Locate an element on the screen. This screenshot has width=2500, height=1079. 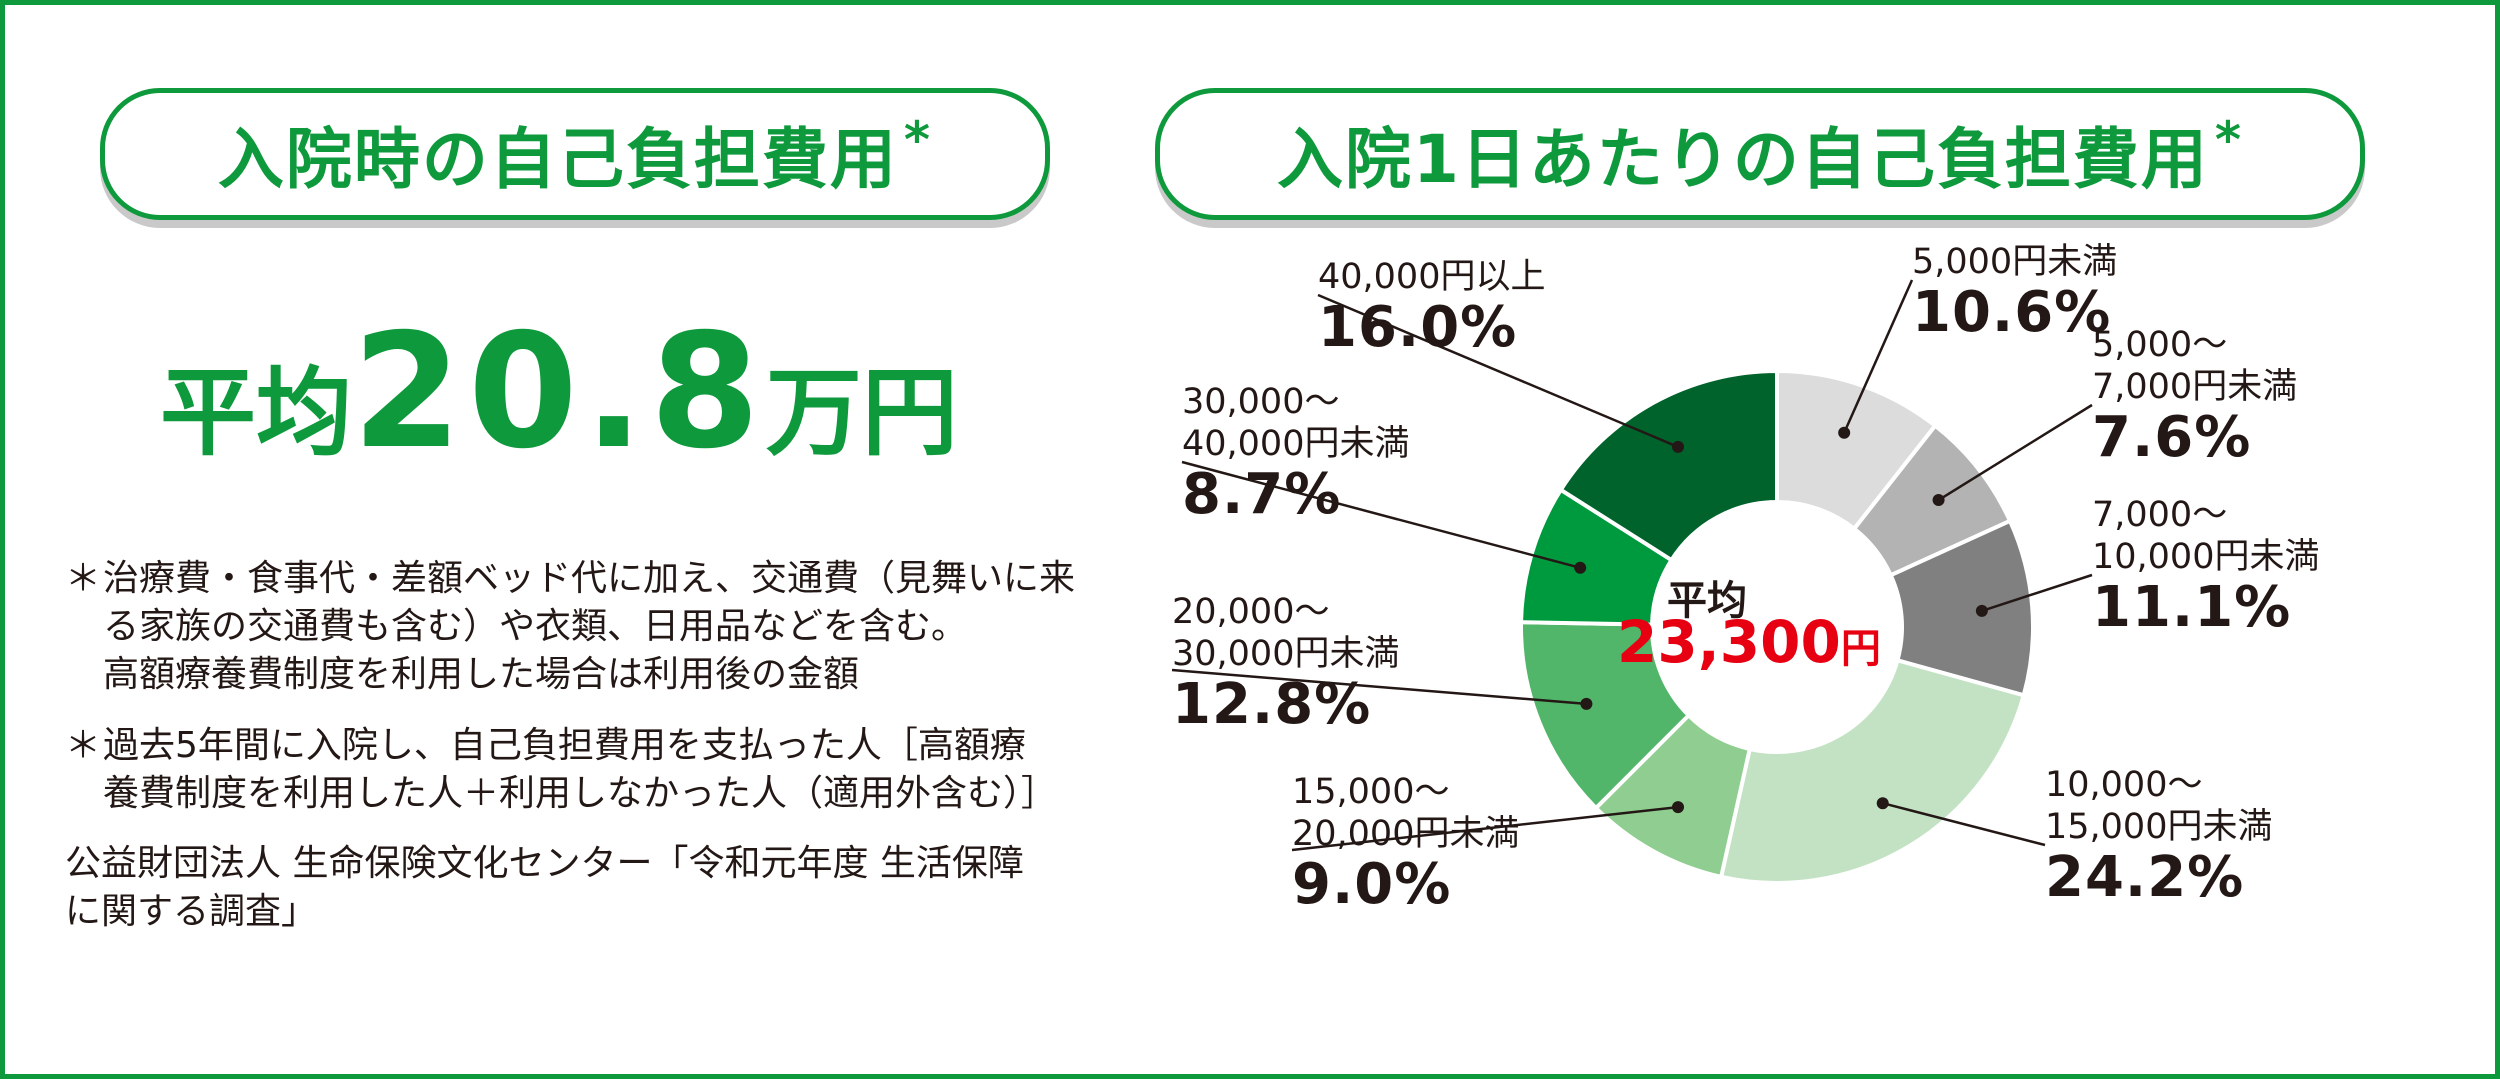
donut-hole is located at coordinates (1777, 627).